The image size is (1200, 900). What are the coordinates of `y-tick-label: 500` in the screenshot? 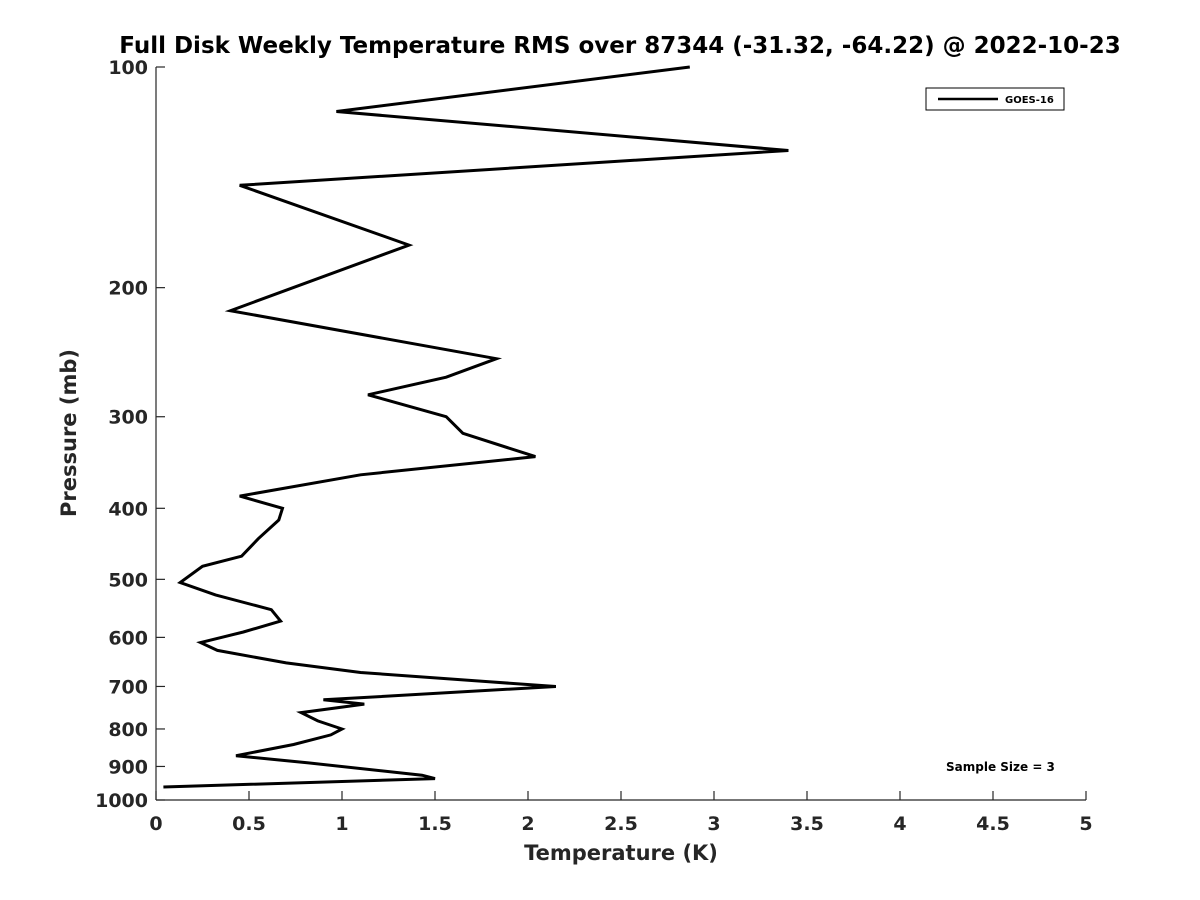 It's located at (128, 580).